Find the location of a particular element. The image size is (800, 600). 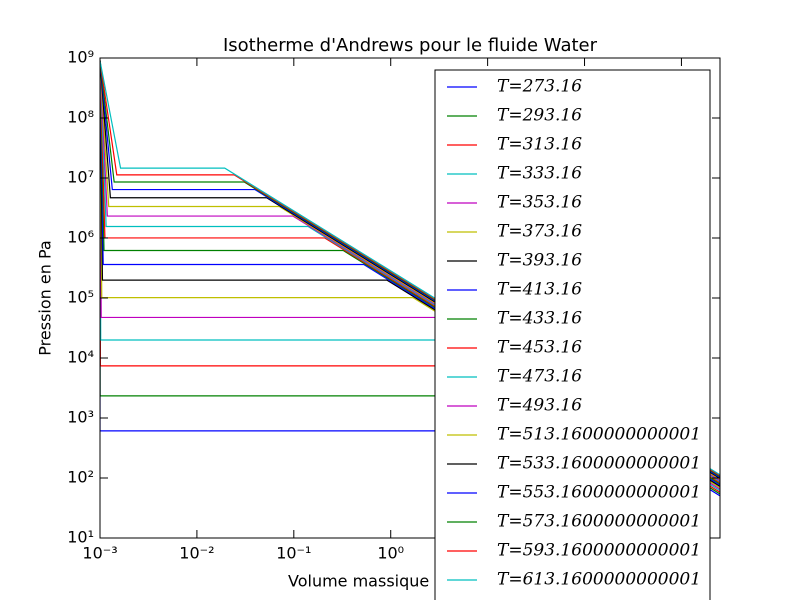

legend-label: T=333.16 is located at coordinates (539, 174).